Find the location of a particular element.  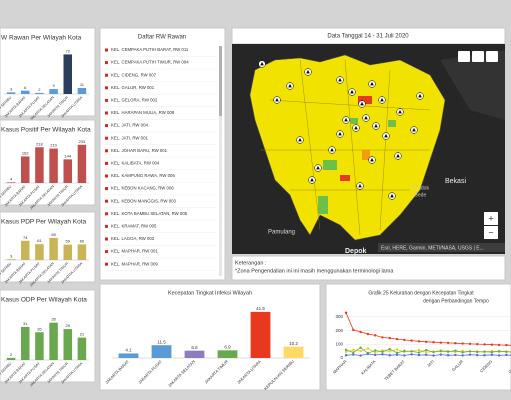

list-item: KEL. CEMPAKA PUTIH TIMUR, RW 004 is located at coordinates (150, 62).